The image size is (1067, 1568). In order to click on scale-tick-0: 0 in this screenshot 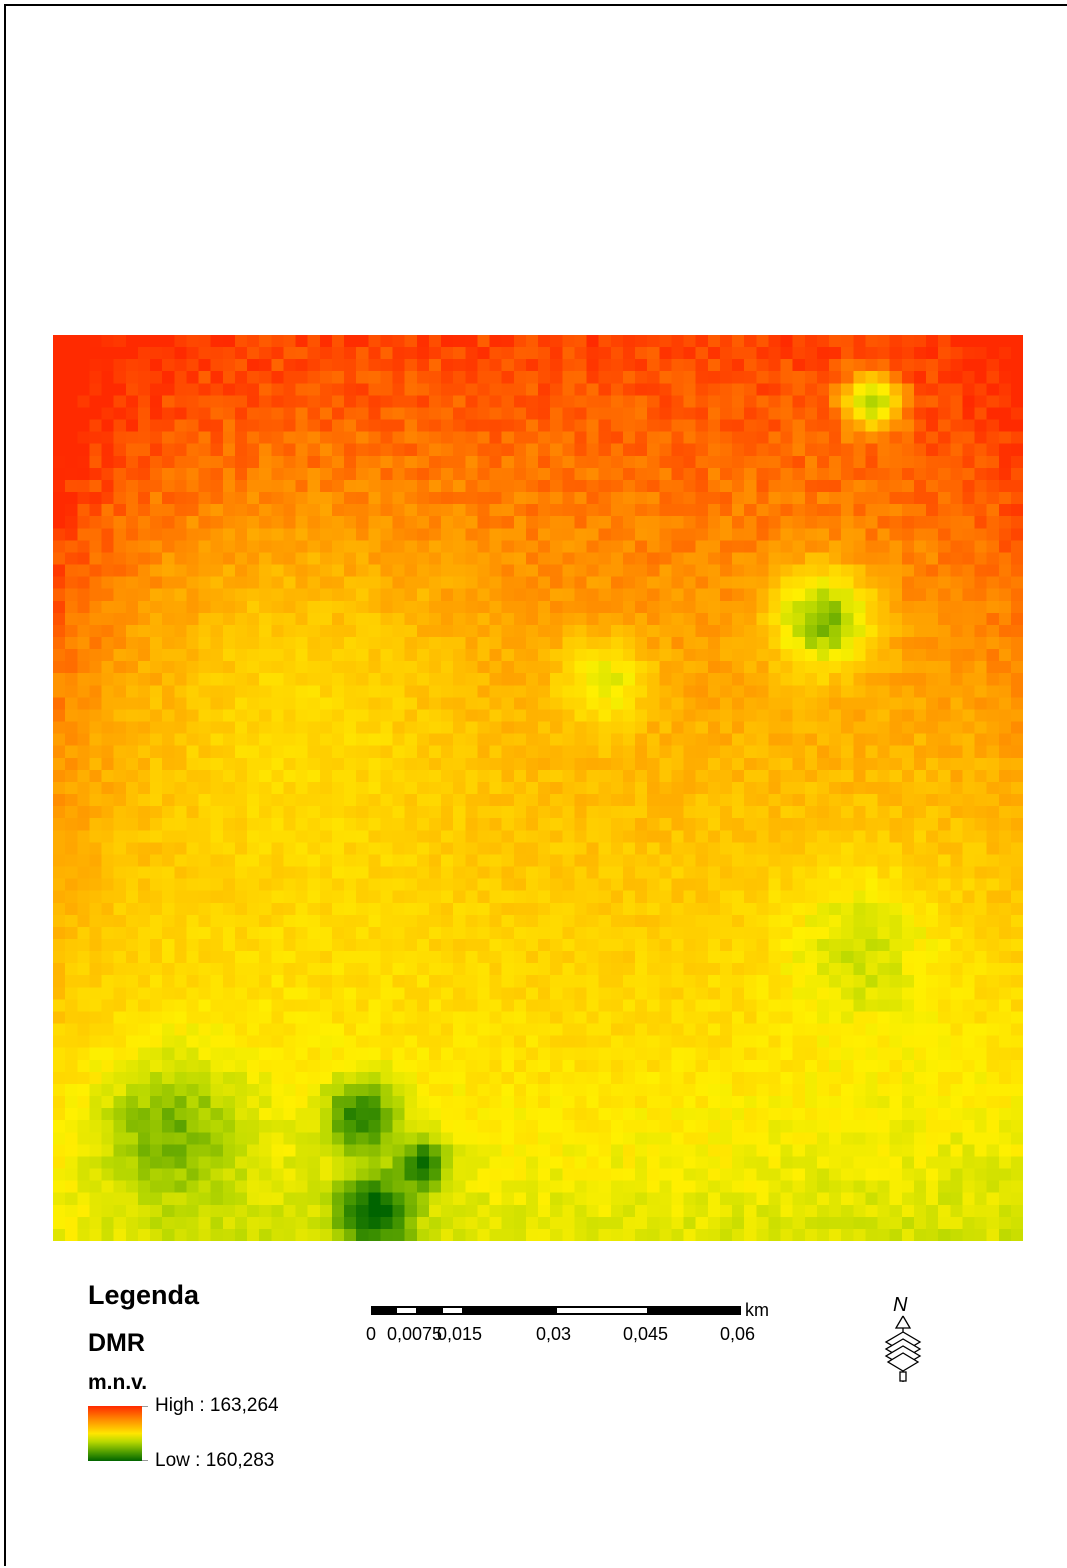, I will do `click(371, 1334)`.